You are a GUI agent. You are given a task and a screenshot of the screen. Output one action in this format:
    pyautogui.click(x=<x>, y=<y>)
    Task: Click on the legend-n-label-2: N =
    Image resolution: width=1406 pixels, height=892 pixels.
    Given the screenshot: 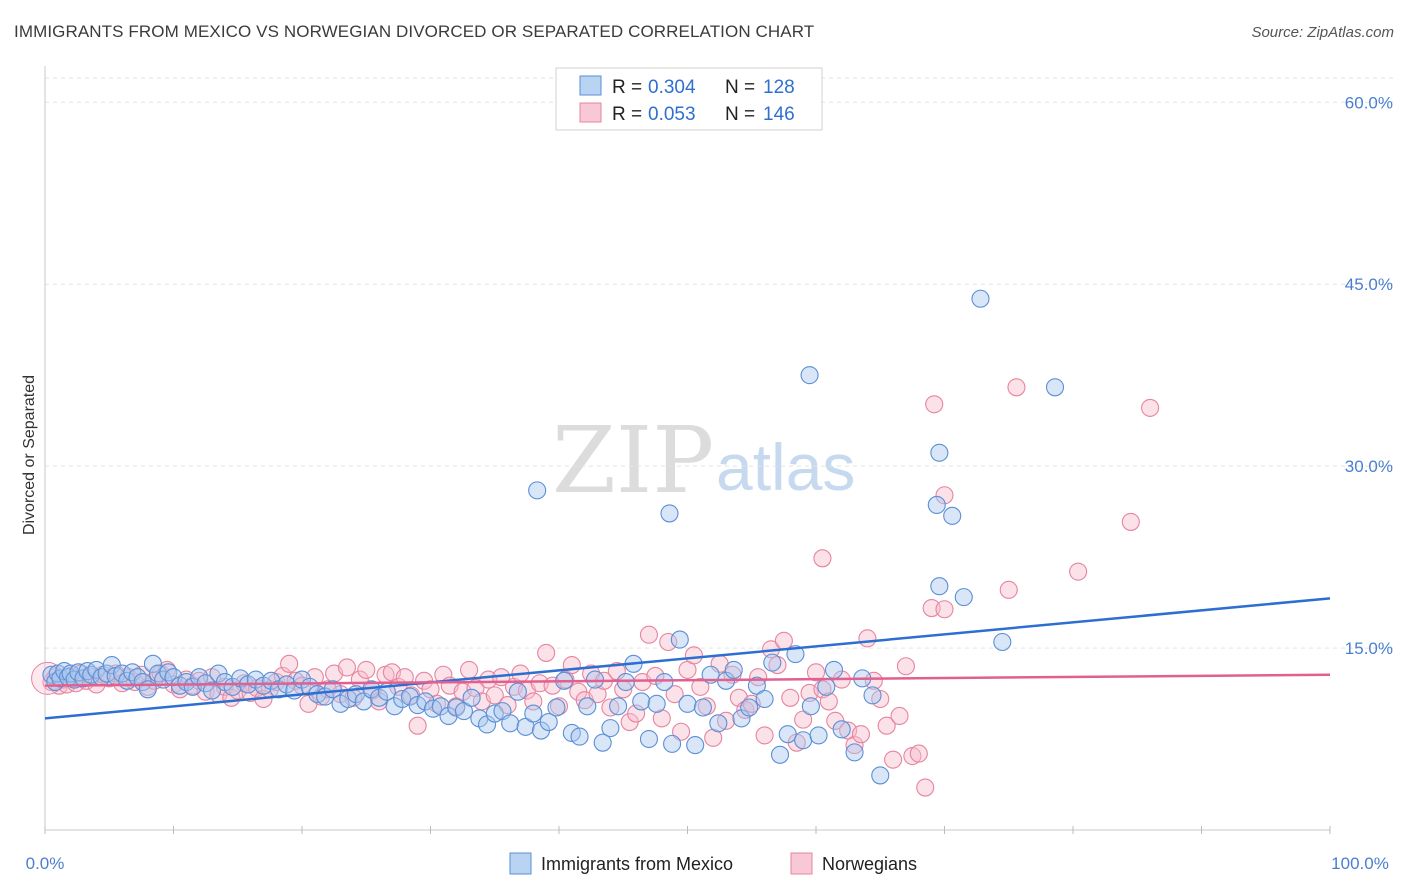 What is the action you would take?
    pyautogui.click(x=740, y=114)
    